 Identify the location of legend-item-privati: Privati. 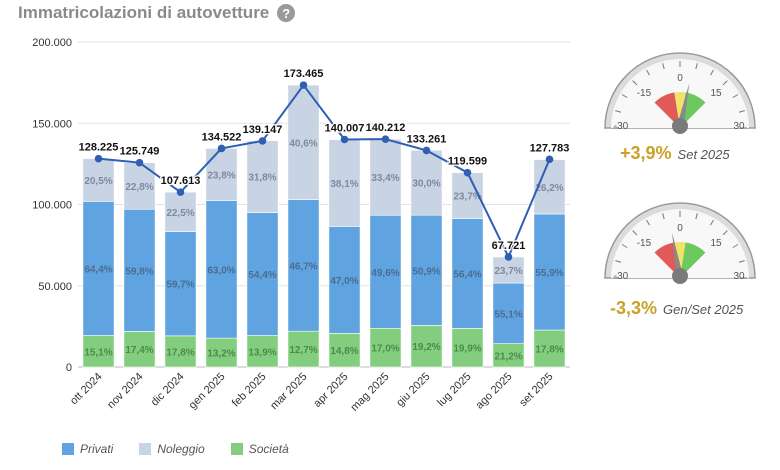
(87, 449).